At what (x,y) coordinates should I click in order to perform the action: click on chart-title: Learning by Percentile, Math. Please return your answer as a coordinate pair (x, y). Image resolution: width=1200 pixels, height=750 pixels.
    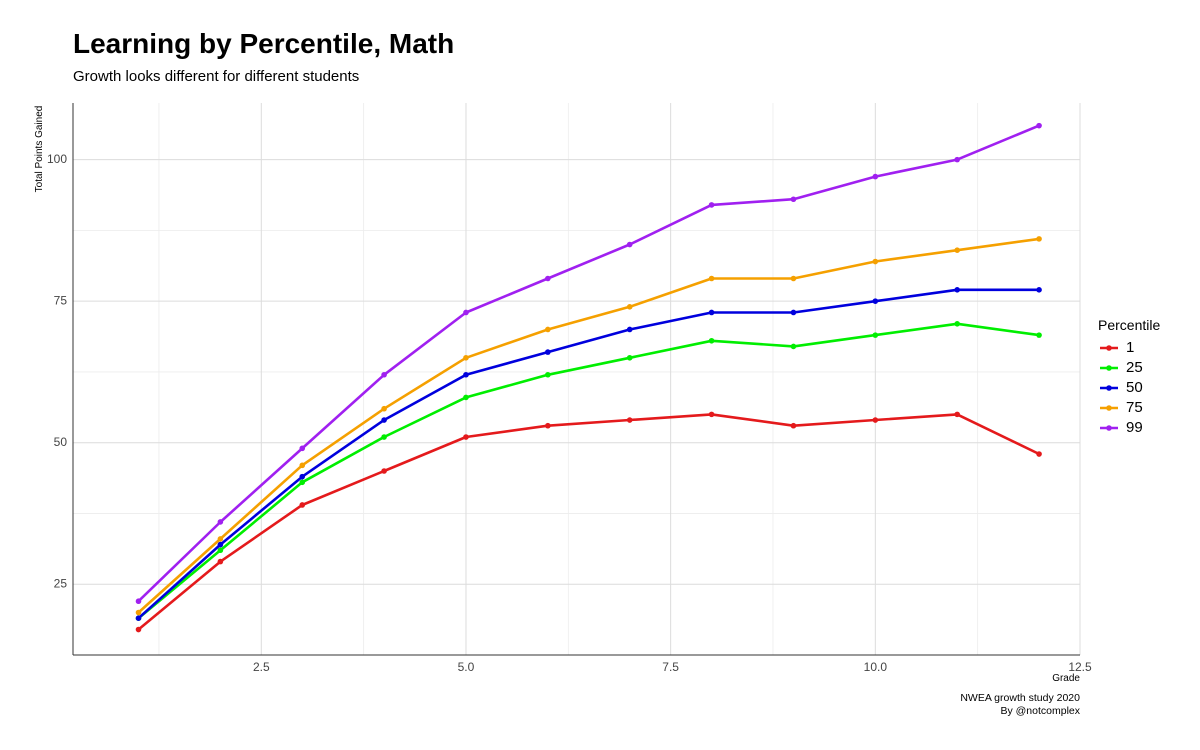
    Looking at the image, I should click on (264, 43).